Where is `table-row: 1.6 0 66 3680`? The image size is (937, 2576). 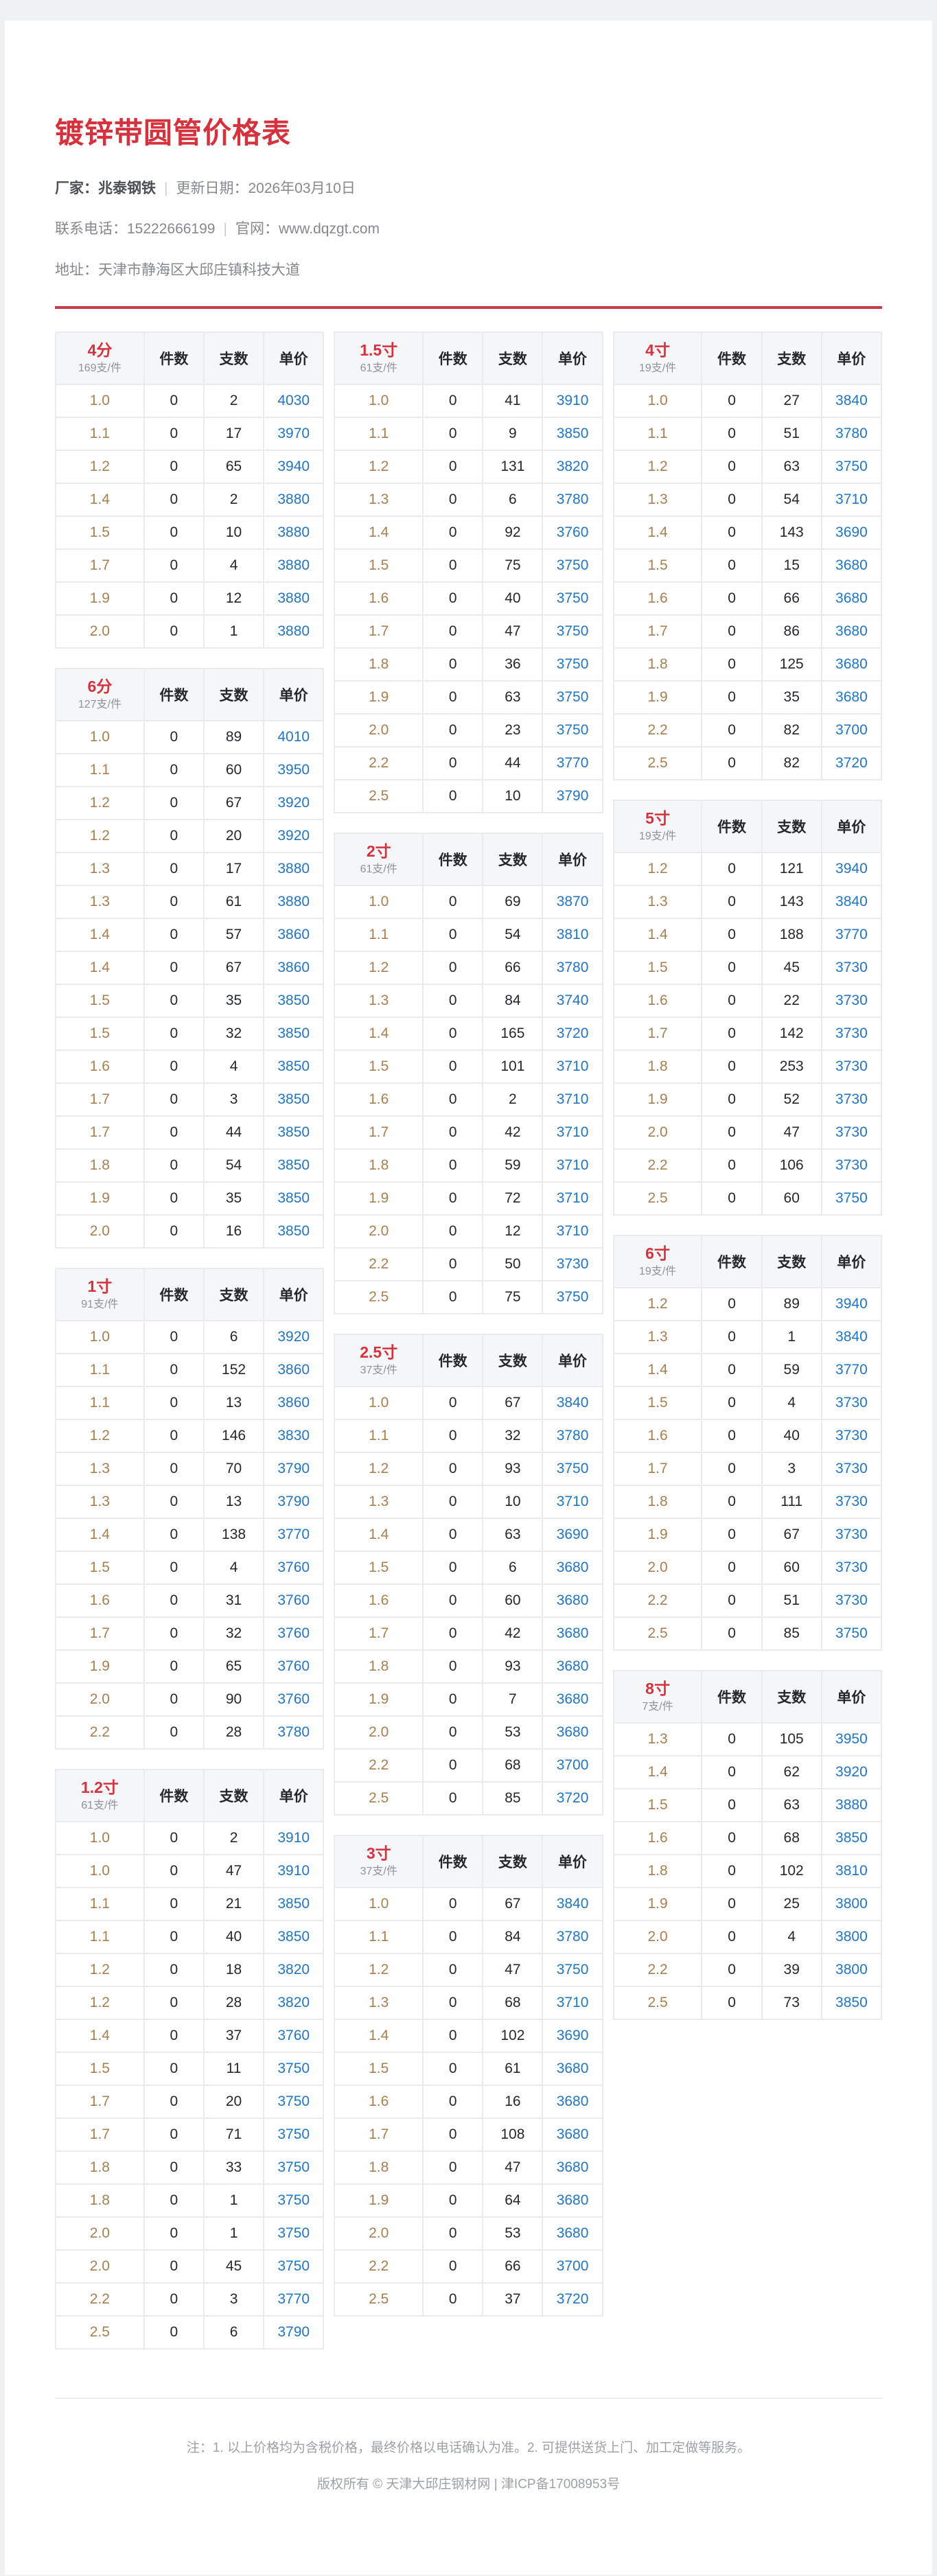 table-row: 1.6 0 66 3680 is located at coordinates (747, 598).